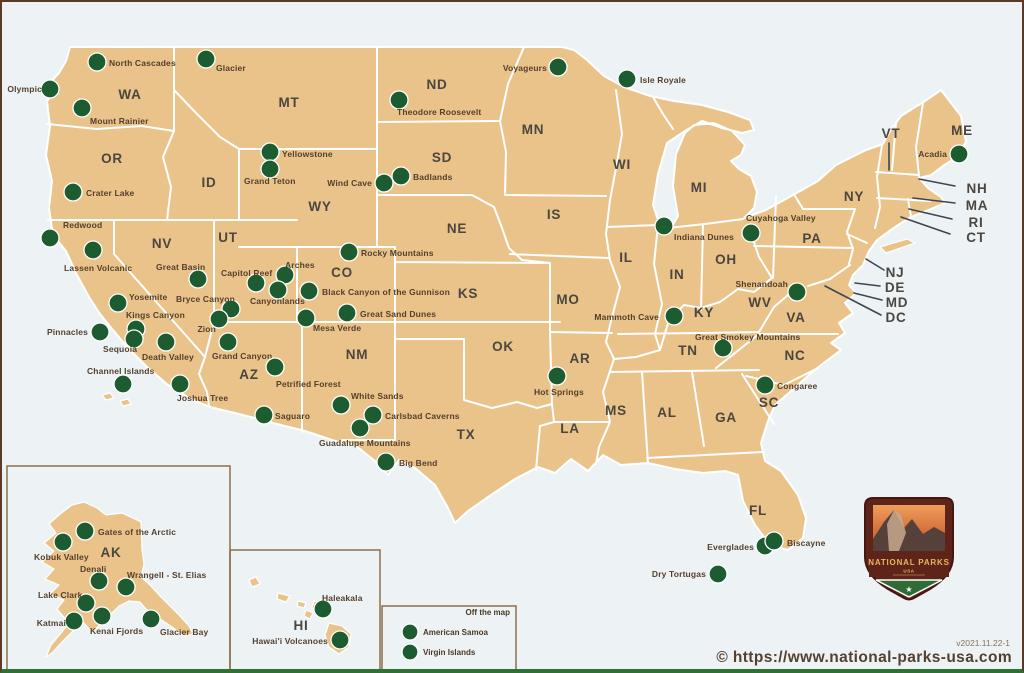 This screenshot has width=1024, height=673. Describe the element at coordinates (558, 67) in the screenshot. I see `park-marker-voyageurs` at that location.